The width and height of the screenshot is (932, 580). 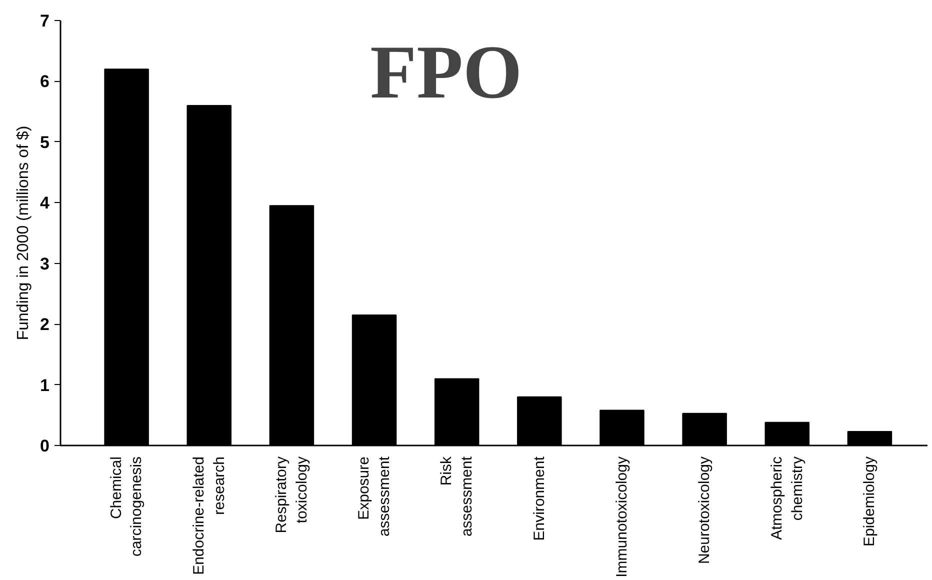 What do you see at coordinates (446, 72) in the screenshot?
I see `annotation: FPO` at bounding box center [446, 72].